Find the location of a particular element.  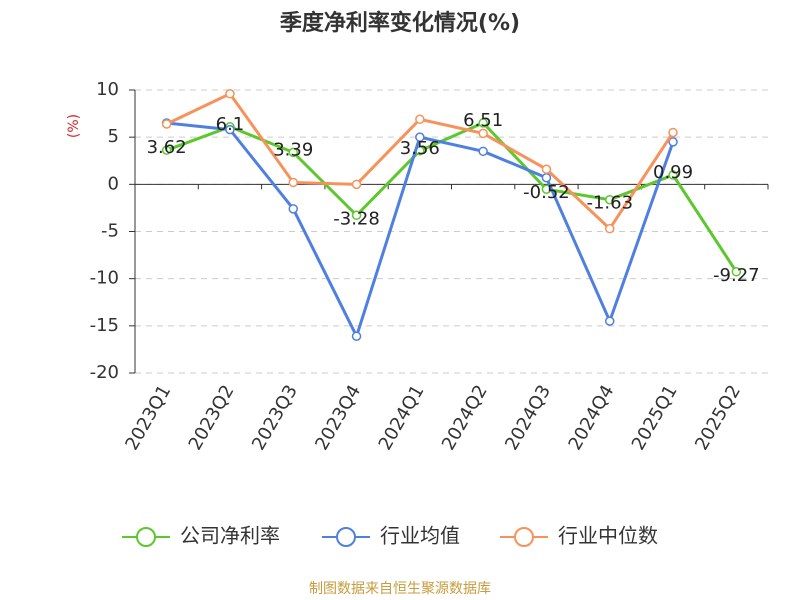

data-label: -0.52 is located at coordinates (546, 192).